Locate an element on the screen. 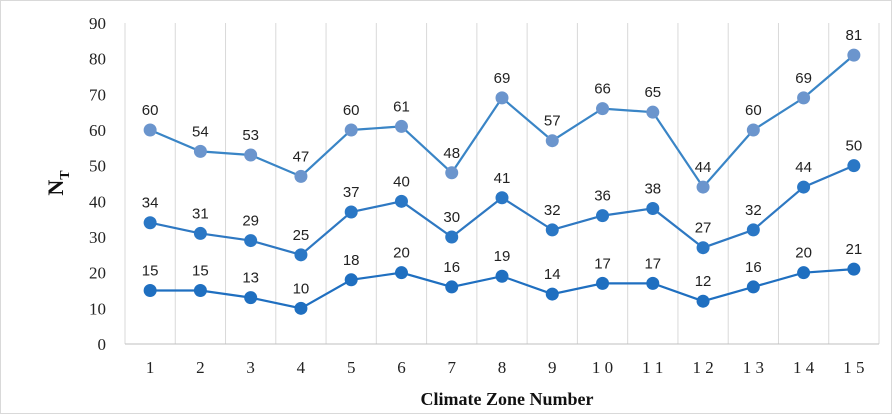 This screenshot has height=414, width=892. y-axis-title-main: N is located at coordinates (55, 188).